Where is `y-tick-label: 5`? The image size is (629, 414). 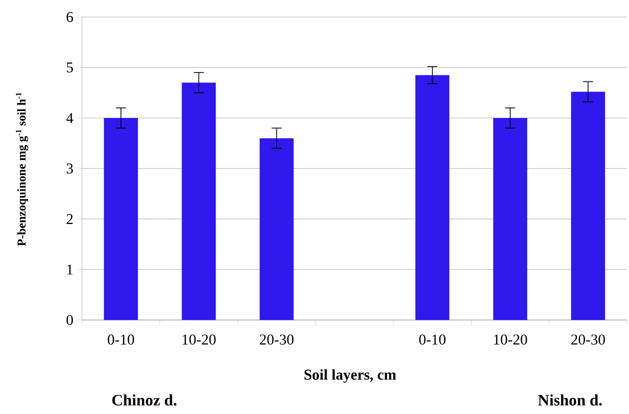
y-tick-label: 5 is located at coordinates (69, 67).